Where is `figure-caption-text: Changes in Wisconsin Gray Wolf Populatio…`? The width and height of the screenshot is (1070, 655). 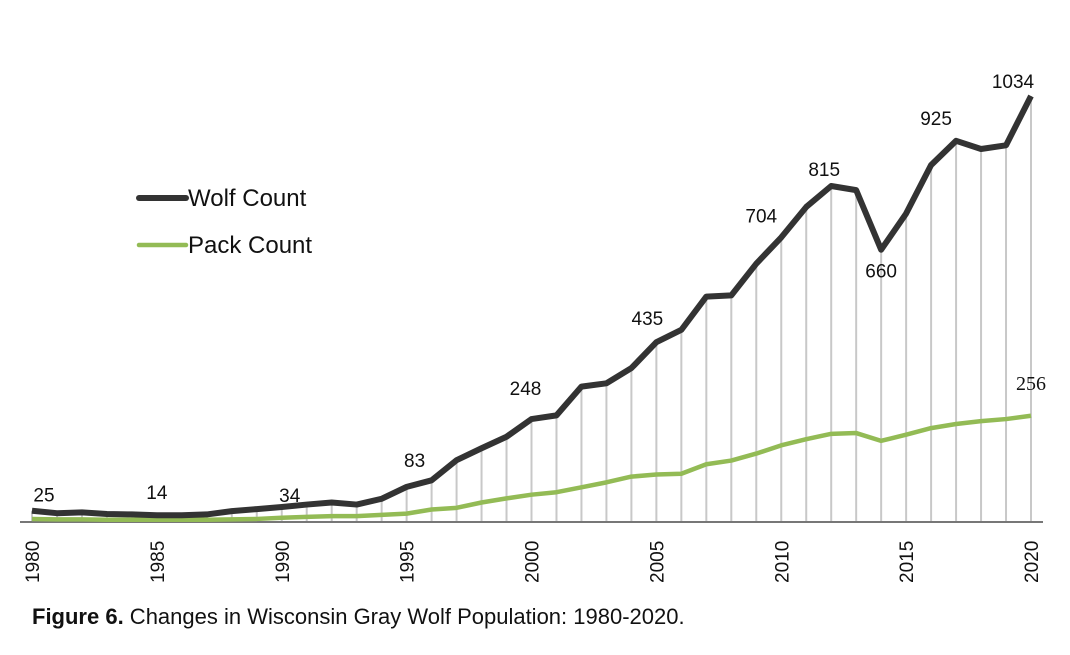 figure-caption-text: Changes in Wisconsin Gray Wolf Populatio… is located at coordinates (404, 616).